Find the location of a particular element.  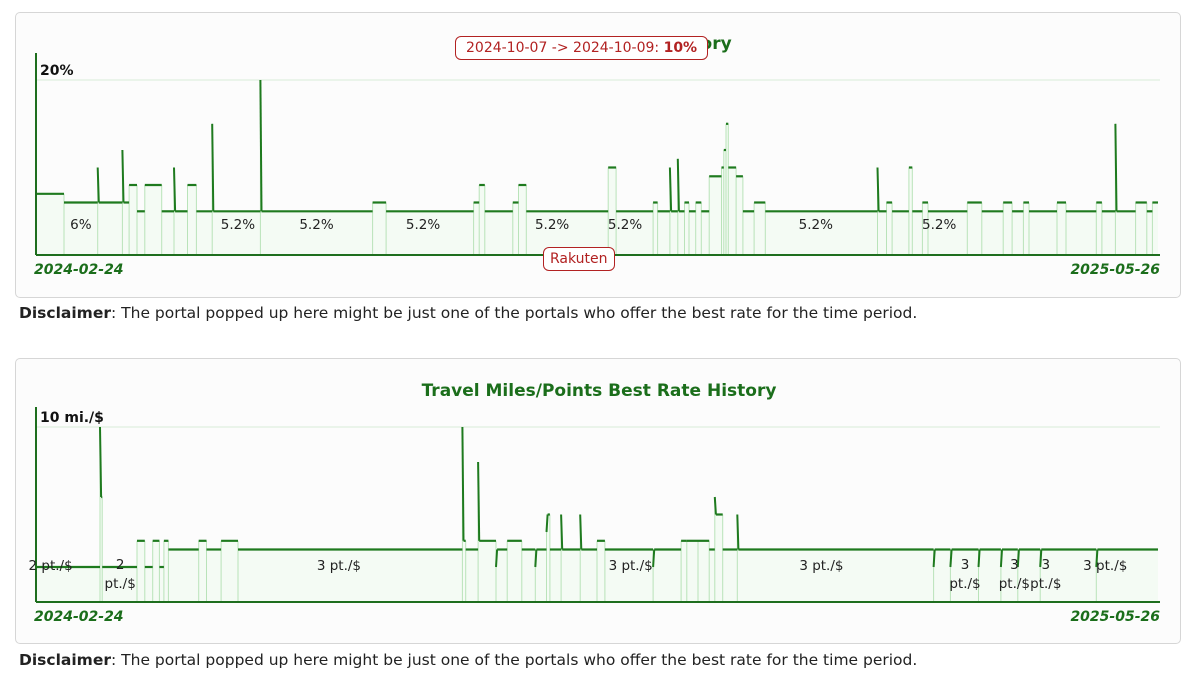

tooltip-range: 2024-10-07 -> 2024-10-09: is located at coordinates (563, 48).